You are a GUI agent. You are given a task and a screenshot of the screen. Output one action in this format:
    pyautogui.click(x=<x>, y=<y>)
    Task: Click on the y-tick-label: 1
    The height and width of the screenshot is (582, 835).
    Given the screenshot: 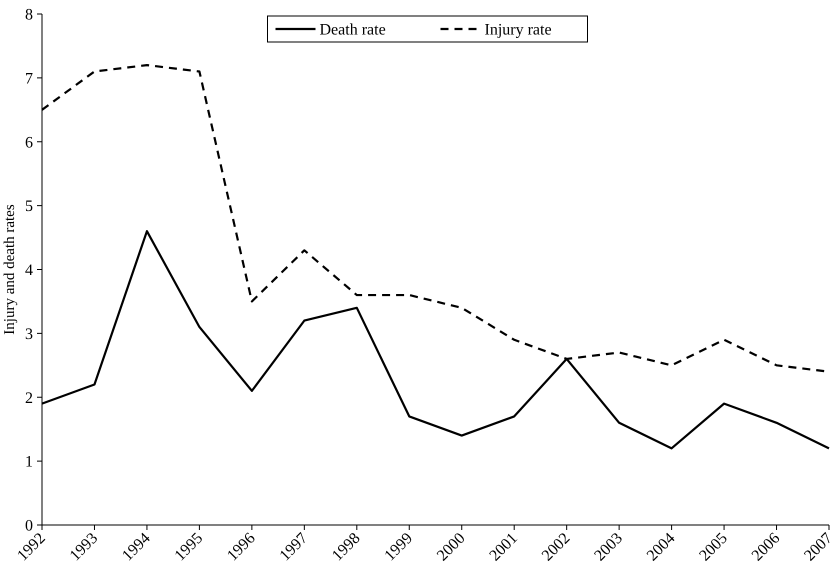 What is the action you would take?
    pyautogui.click(x=29, y=462)
    